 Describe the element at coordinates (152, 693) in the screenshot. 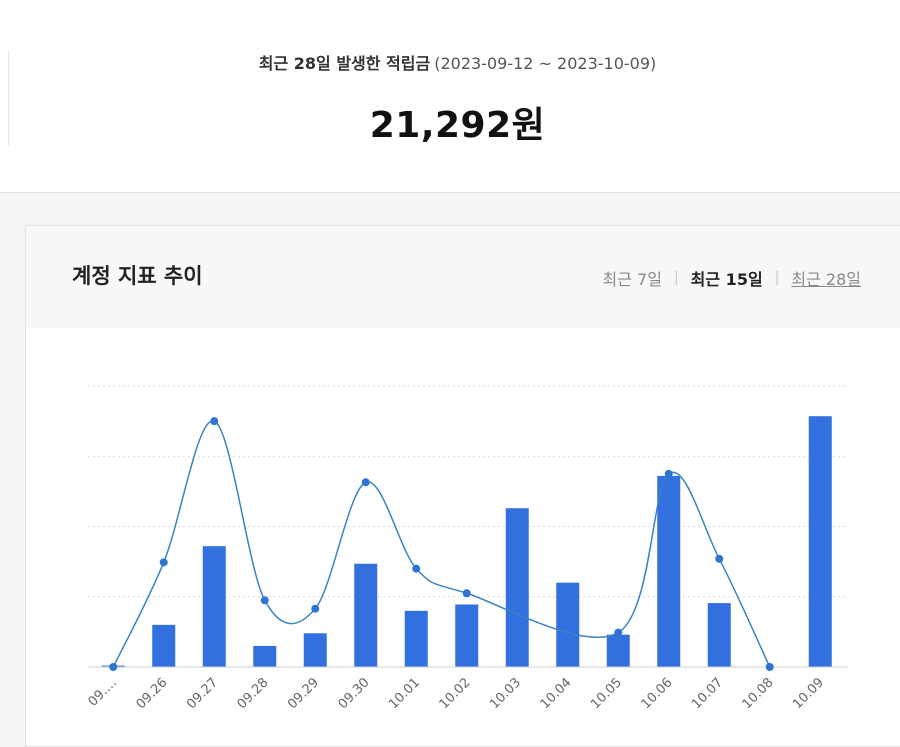

I see `x-tick-label: 09.26` at that location.